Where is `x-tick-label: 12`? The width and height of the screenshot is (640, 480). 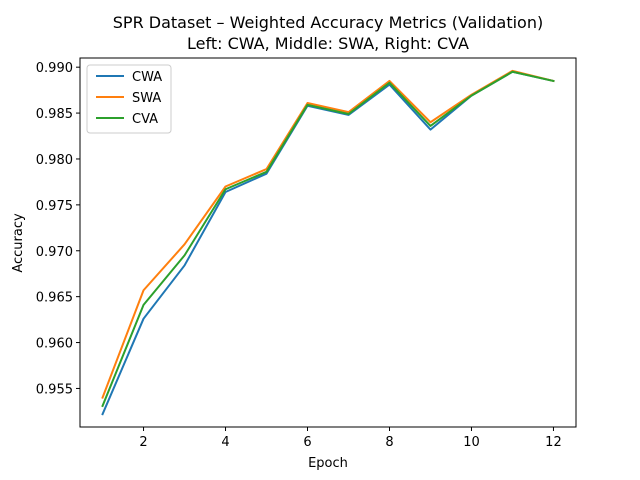 x-tick-label: 12 is located at coordinates (553, 442).